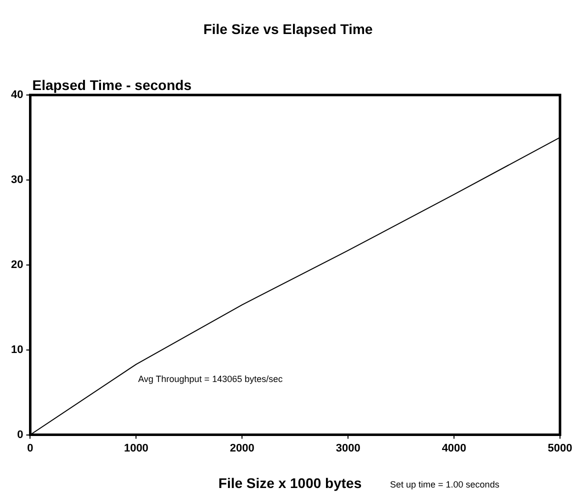 This screenshot has height=498, width=576. Describe the element at coordinates (17, 264) in the screenshot. I see `y-tick-label: 20` at that location.